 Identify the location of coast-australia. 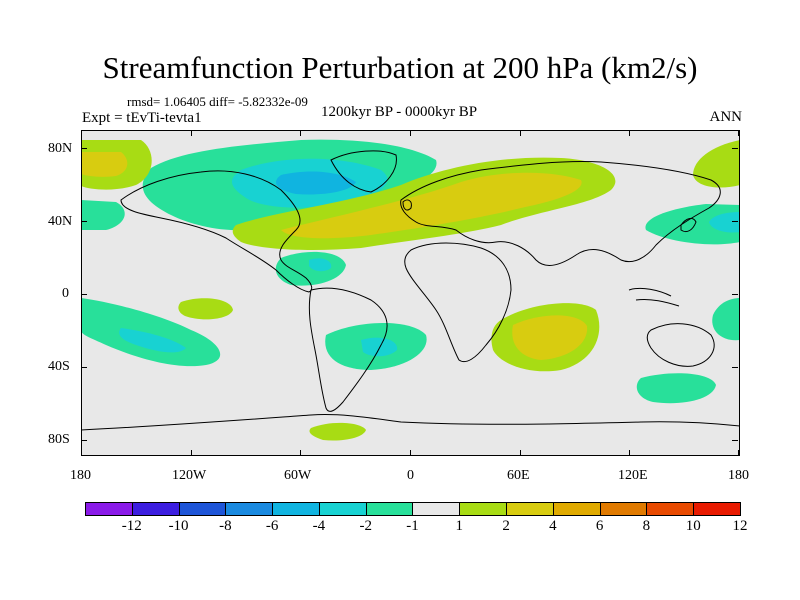
(680, 345).